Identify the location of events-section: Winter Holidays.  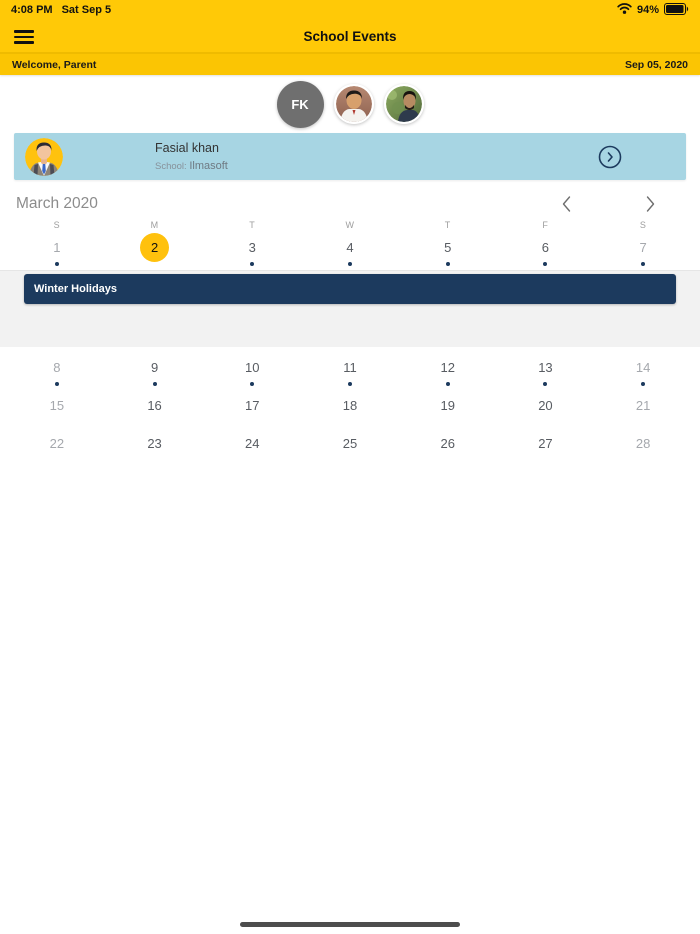
(350, 308).